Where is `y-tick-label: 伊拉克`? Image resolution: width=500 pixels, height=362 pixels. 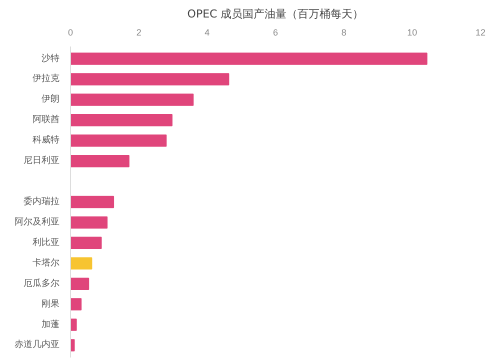 y-tick-label: 伊拉克 is located at coordinates (46, 78).